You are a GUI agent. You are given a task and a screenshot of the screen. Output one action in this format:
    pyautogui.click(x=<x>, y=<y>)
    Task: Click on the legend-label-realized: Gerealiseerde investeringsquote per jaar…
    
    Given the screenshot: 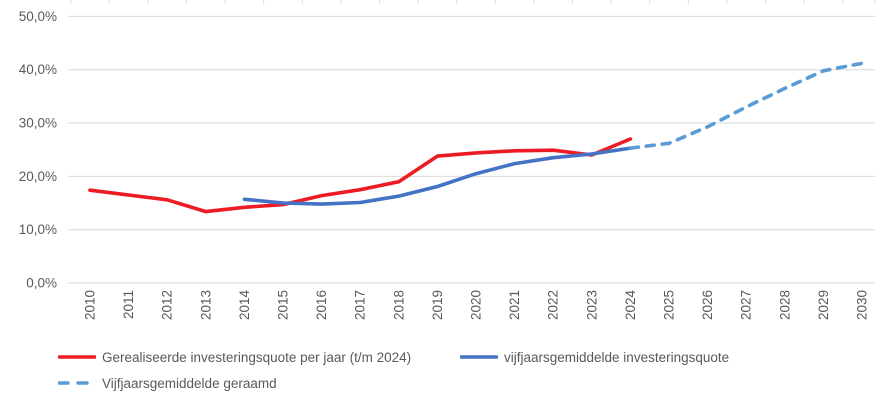 What is the action you would take?
    pyautogui.click(x=257, y=357)
    